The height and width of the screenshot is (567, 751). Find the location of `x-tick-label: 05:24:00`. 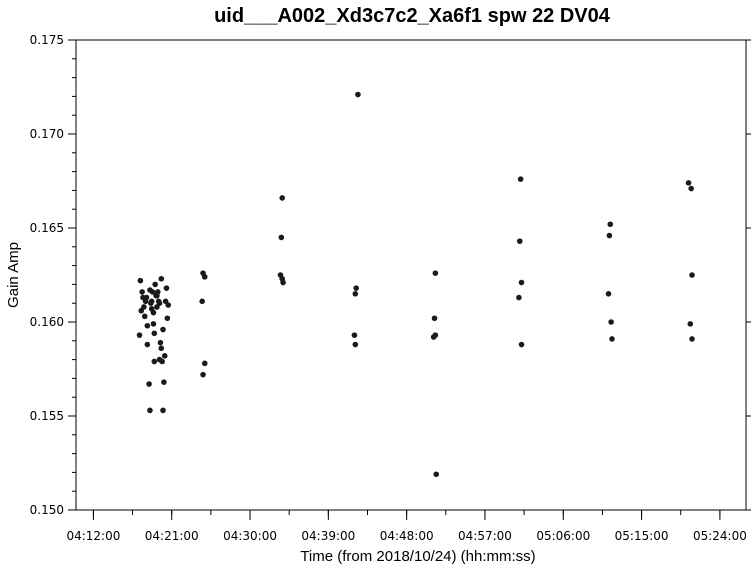

x-tick-label: 05:24:00 is located at coordinates (720, 536).